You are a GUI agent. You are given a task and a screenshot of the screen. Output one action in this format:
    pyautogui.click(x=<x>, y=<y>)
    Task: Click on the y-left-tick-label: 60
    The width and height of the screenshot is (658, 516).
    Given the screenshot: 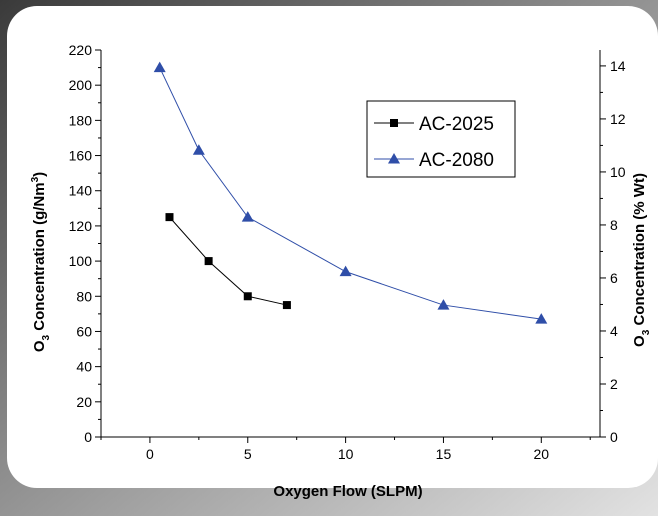 What is the action you would take?
    pyautogui.click(x=84, y=331)
    